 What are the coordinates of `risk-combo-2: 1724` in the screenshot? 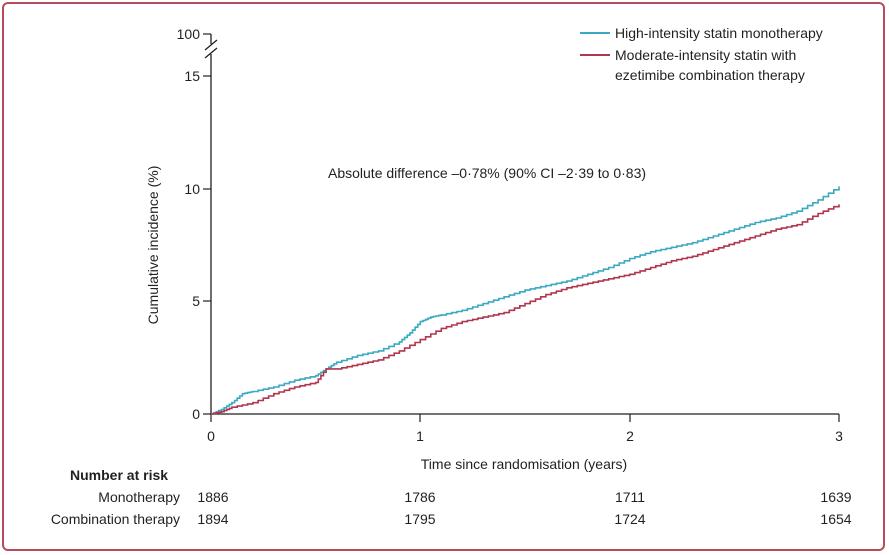 It's located at (629, 519).